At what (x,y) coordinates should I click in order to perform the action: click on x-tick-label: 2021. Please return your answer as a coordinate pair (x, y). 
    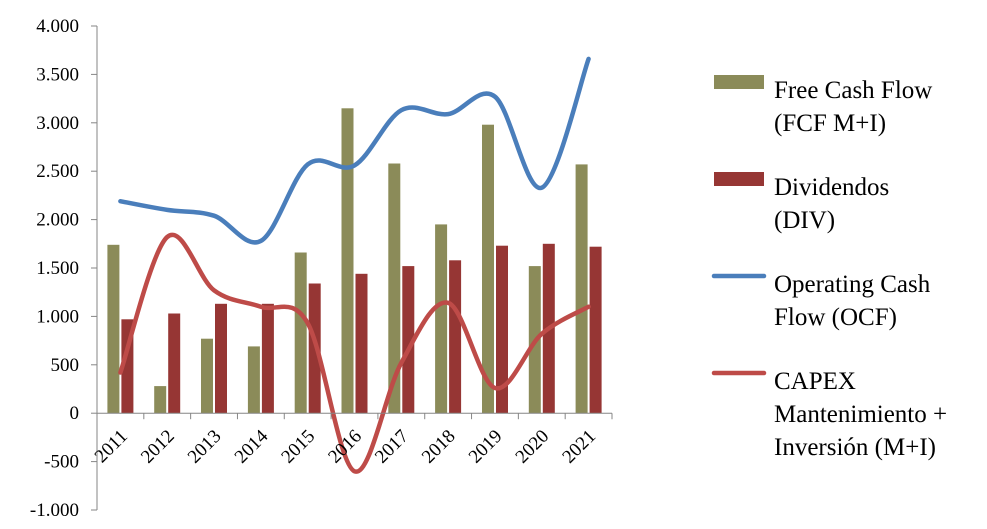
    Looking at the image, I should click on (579, 447).